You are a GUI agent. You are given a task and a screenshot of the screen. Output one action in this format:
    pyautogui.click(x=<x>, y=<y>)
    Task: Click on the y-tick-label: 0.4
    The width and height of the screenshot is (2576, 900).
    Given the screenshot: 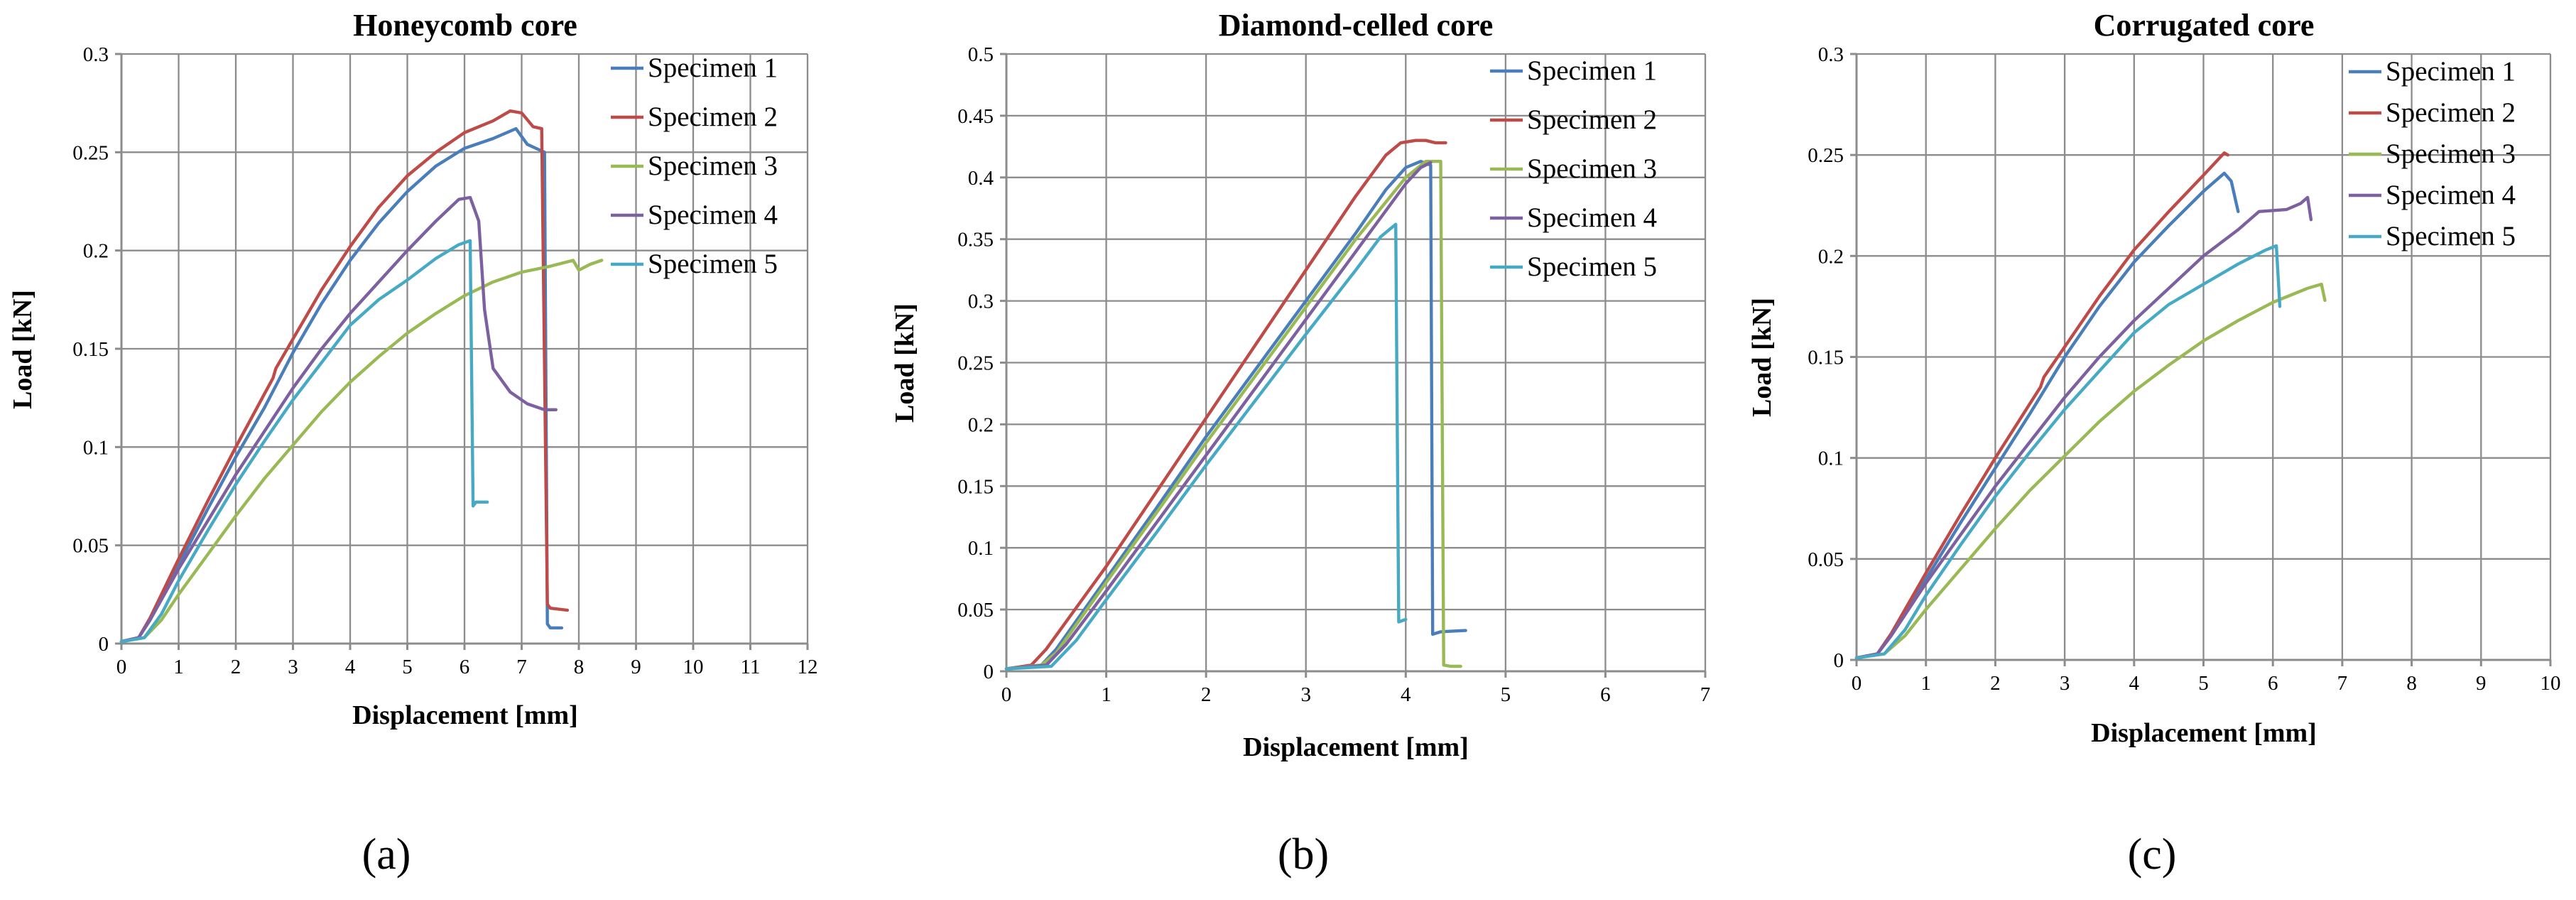 What is the action you would take?
    pyautogui.click(x=981, y=178)
    